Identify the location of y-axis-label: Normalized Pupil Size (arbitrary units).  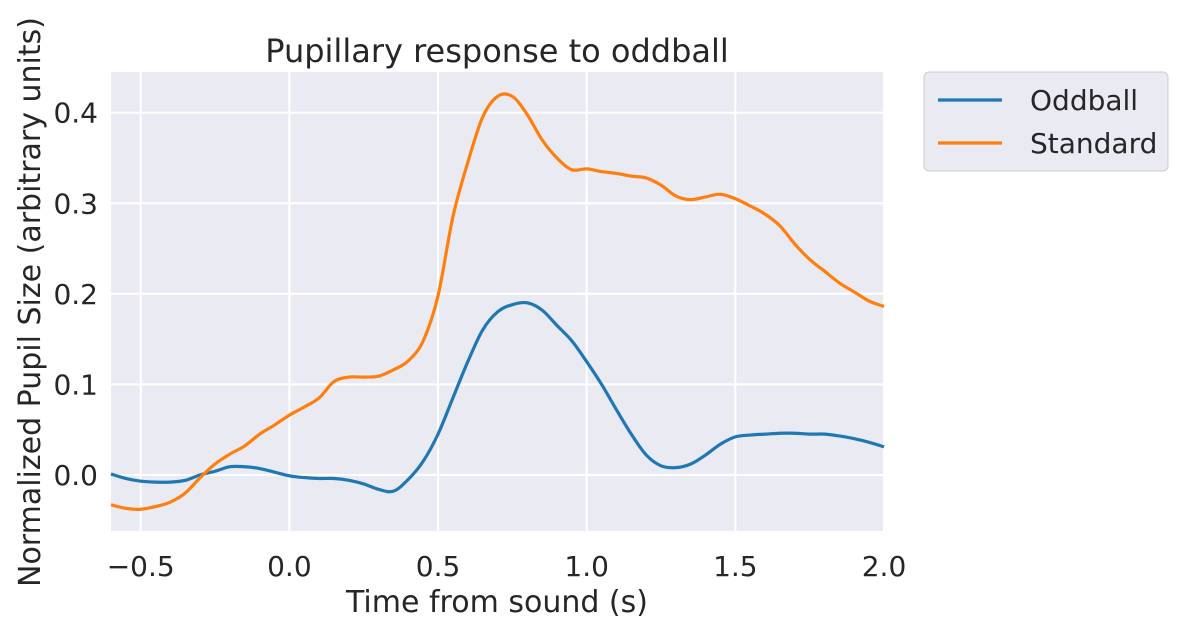
(30, 302).